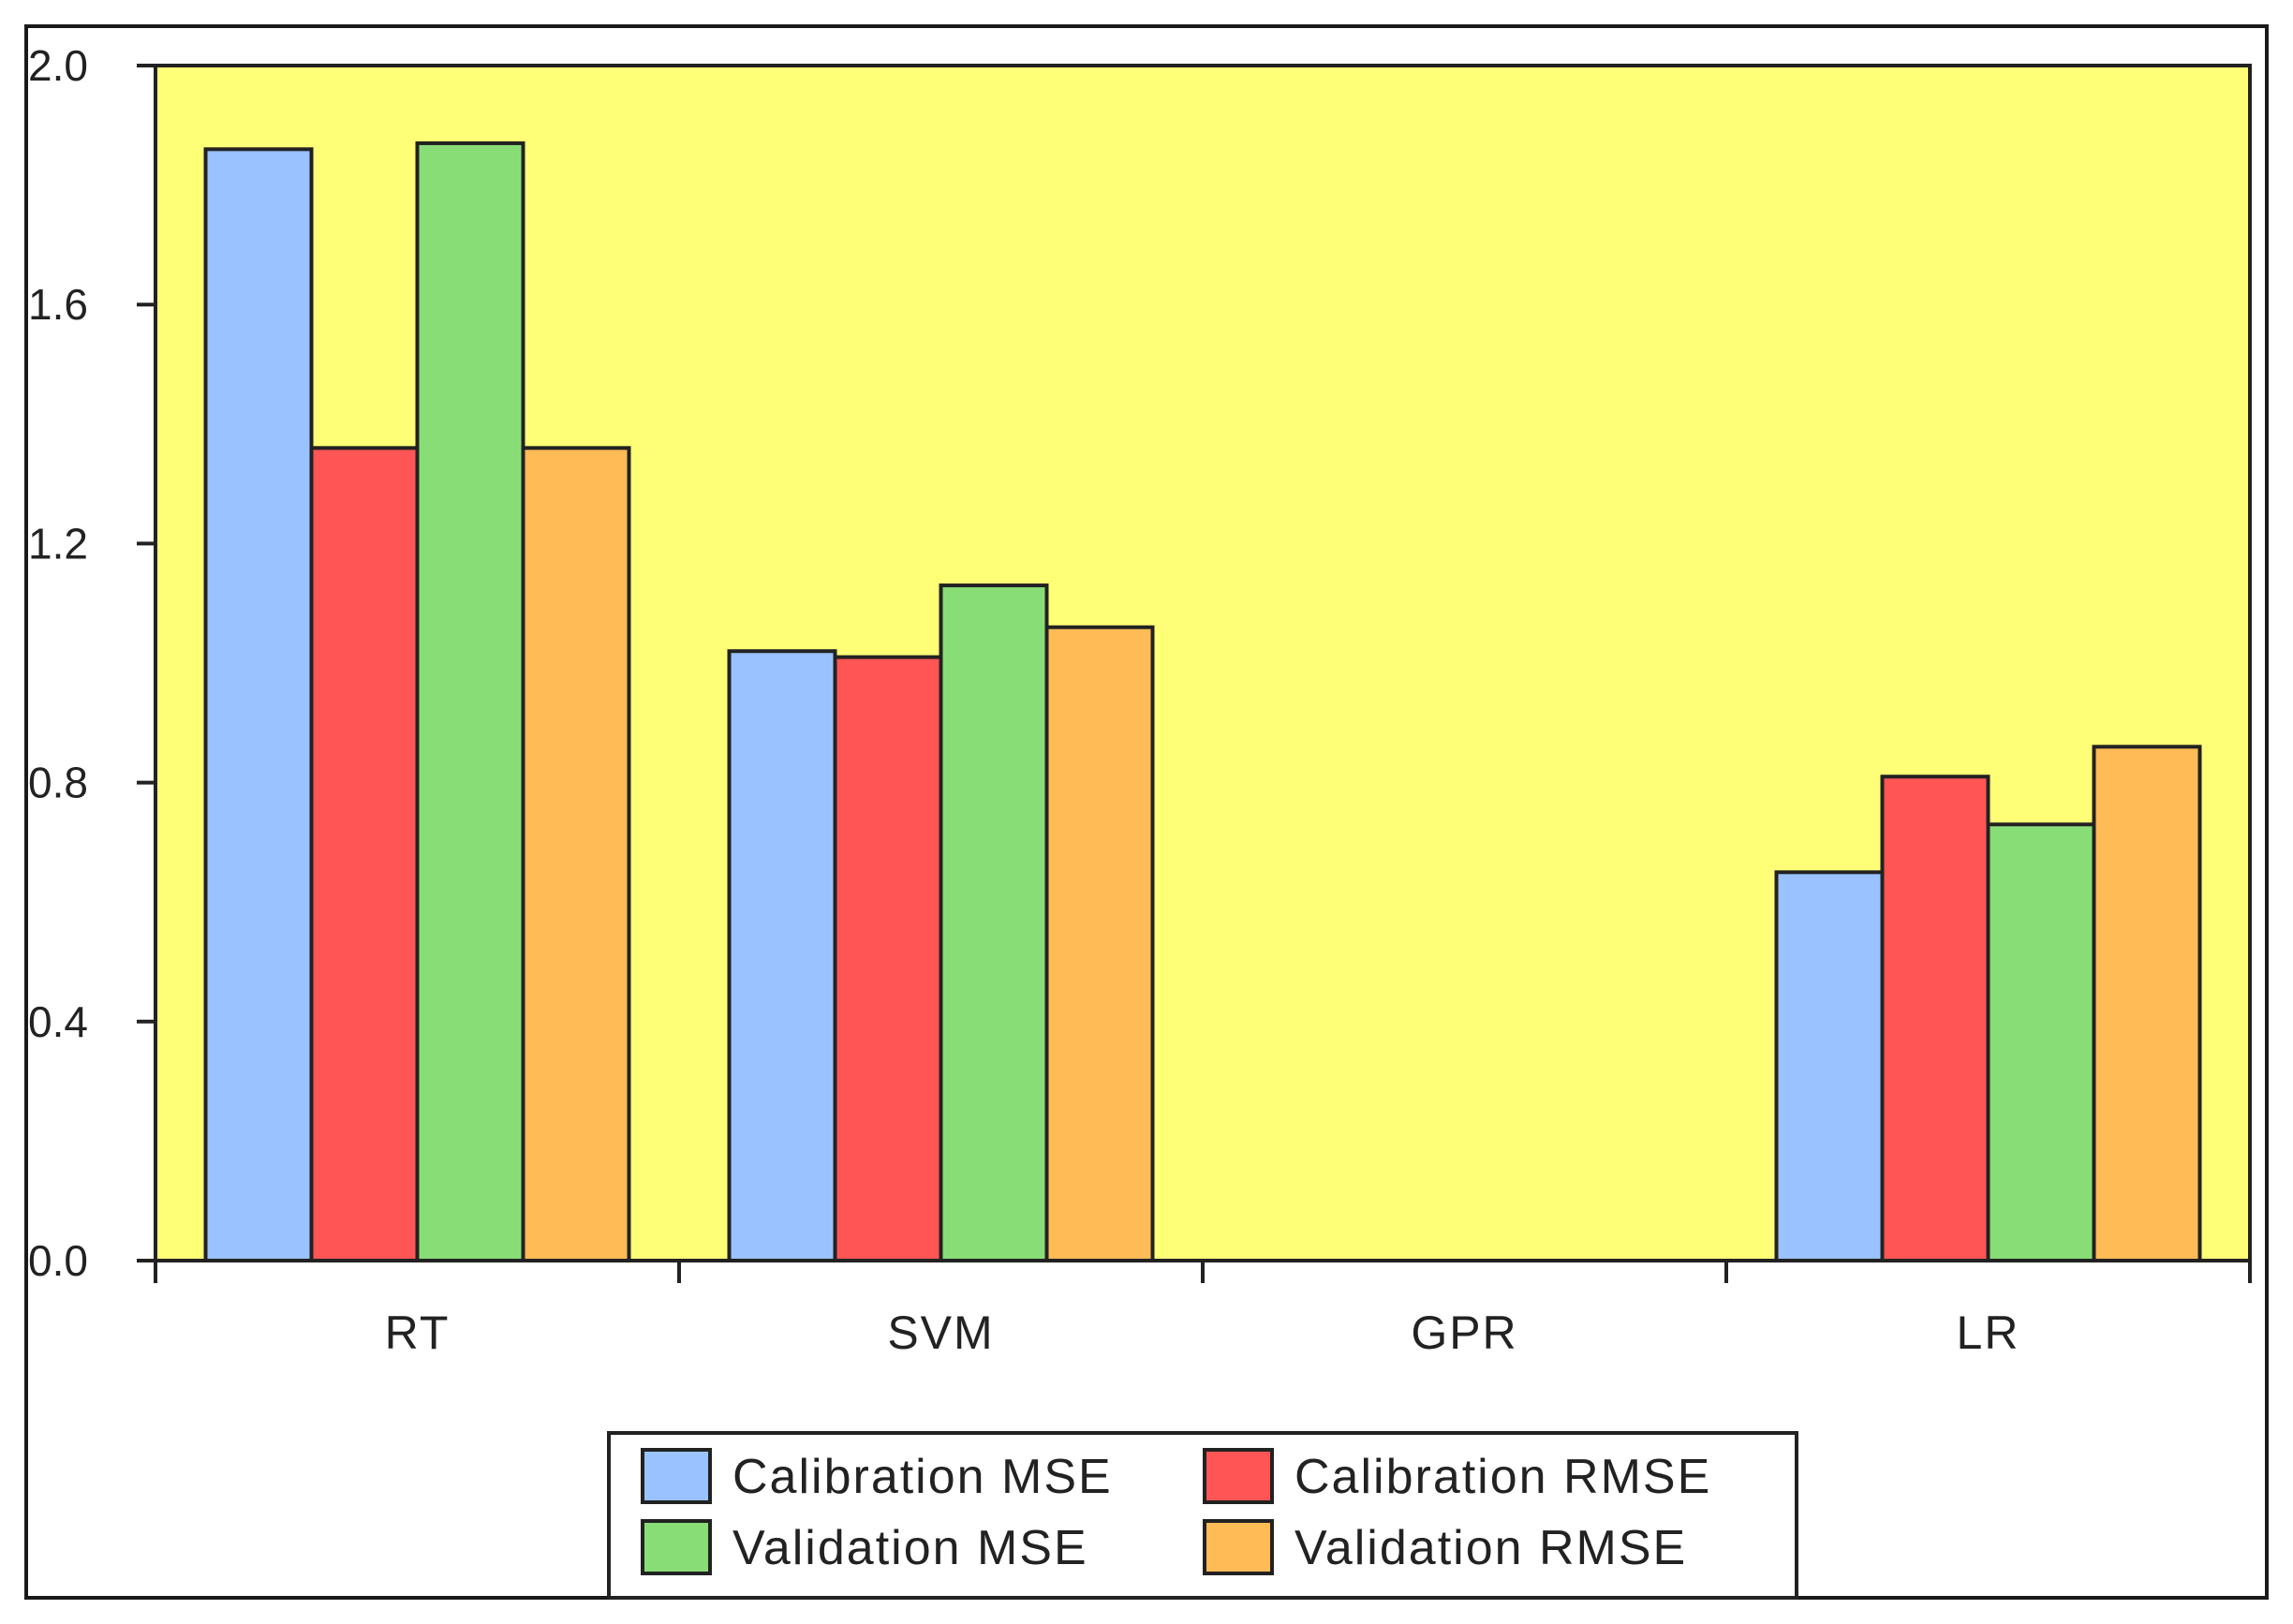  I want to click on bar-lr-validation-mse, so click(2041, 1042).